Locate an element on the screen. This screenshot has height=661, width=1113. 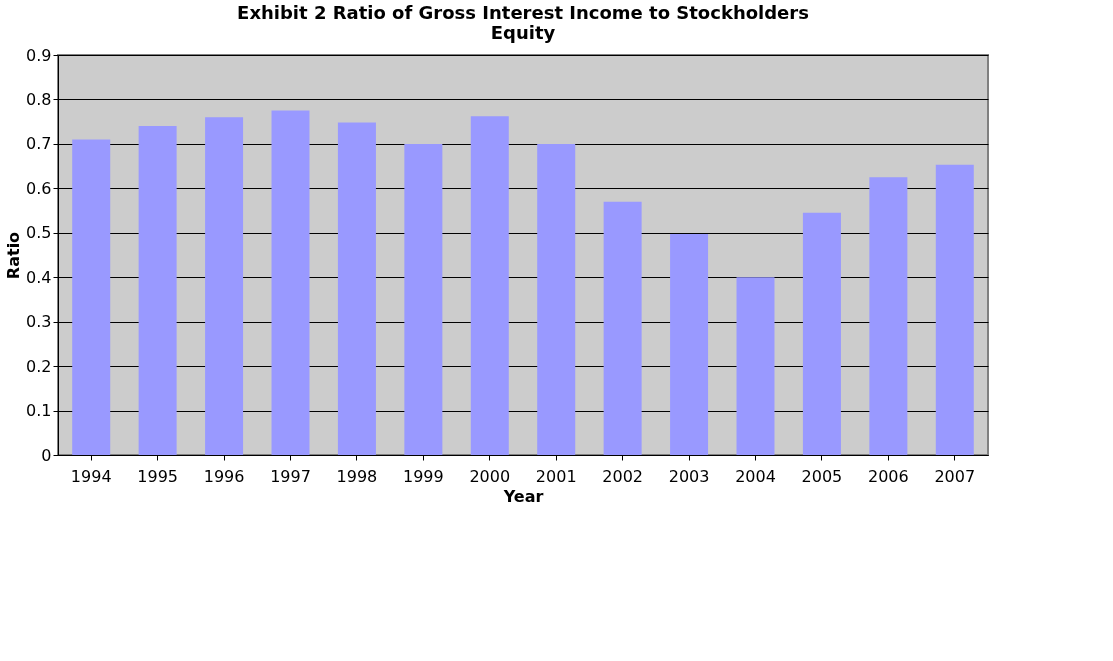
x-axis-title: Year is located at coordinates (523, 496).